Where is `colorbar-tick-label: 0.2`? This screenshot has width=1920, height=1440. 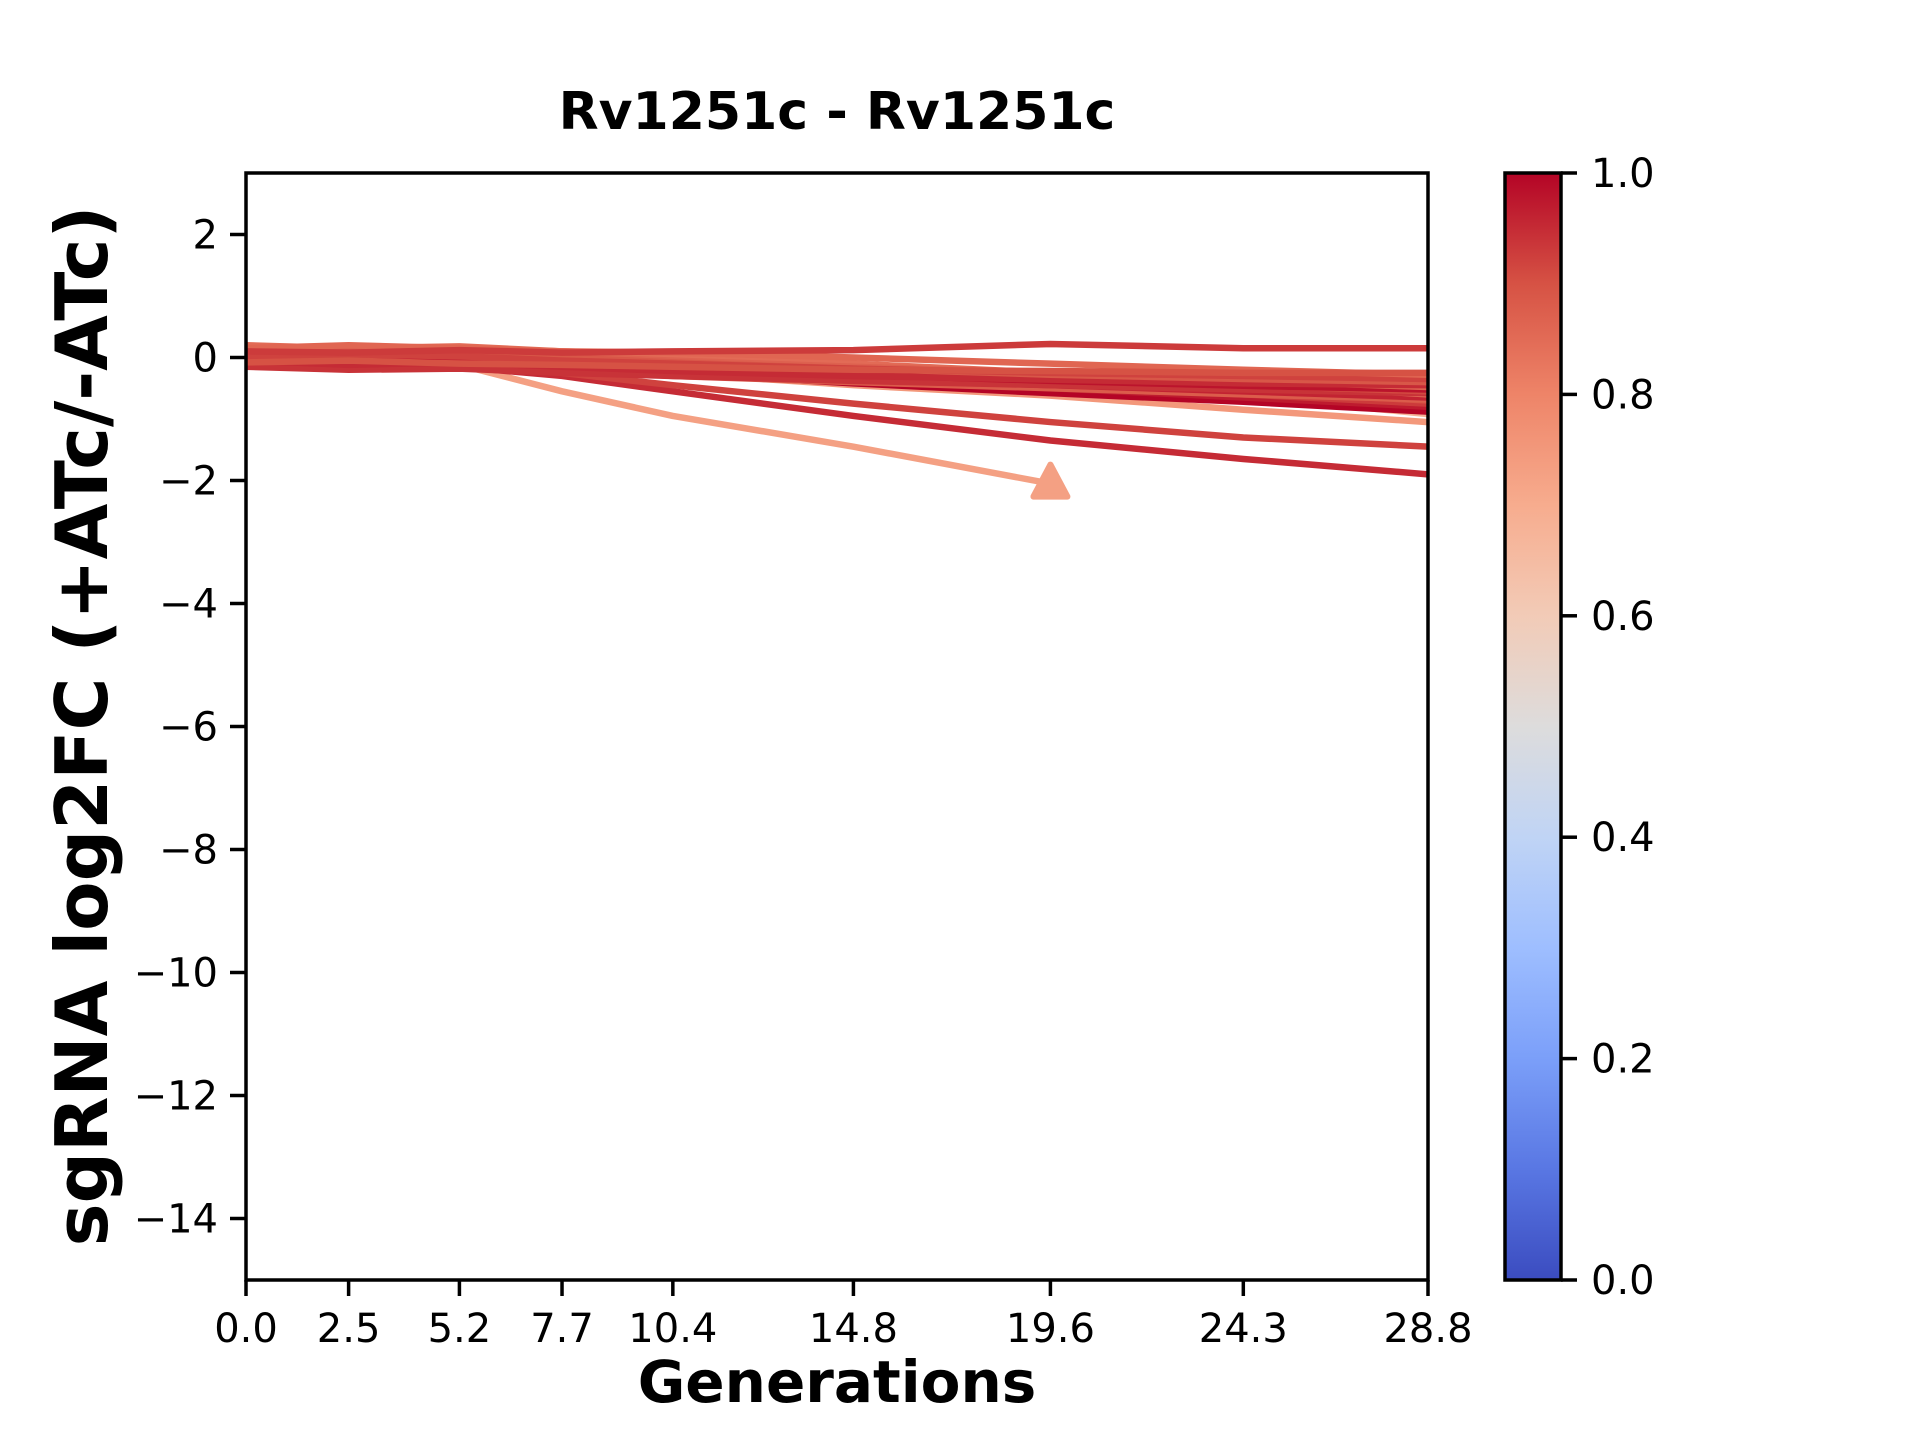
colorbar-tick-label: 0.2 is located at coordinates (1623, 1060).